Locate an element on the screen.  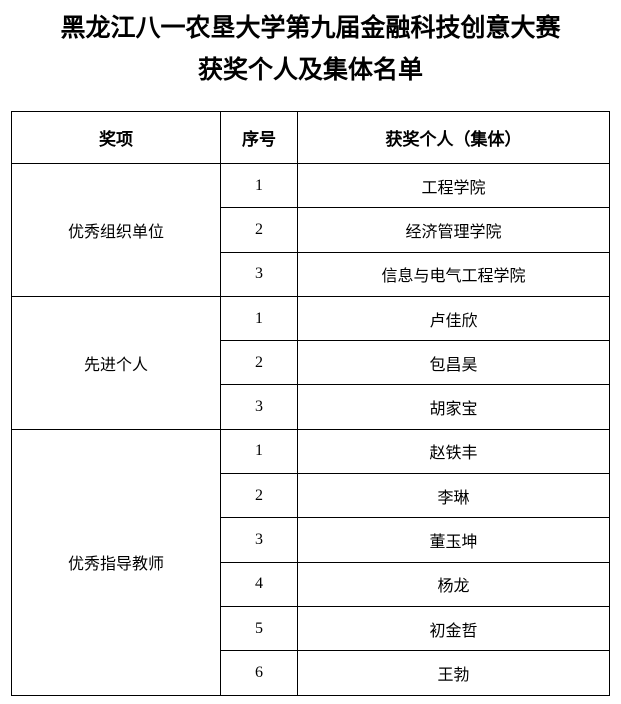
winner-name: 信息与电气工程学院 is located at coordinates (453, 274).